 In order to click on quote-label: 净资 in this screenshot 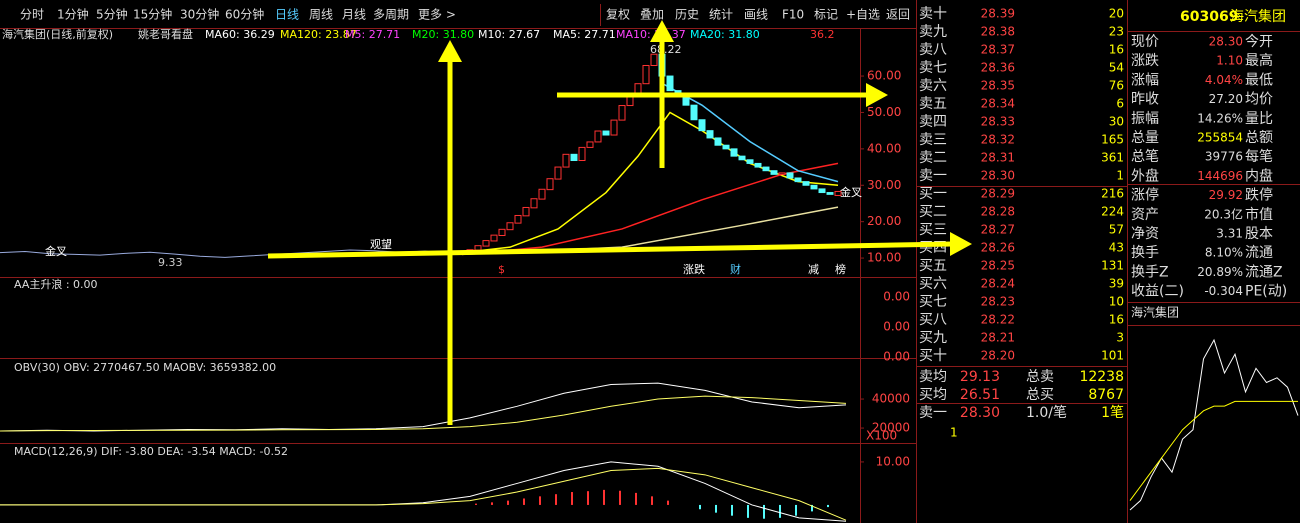, I will do `click(1145, 234)`.